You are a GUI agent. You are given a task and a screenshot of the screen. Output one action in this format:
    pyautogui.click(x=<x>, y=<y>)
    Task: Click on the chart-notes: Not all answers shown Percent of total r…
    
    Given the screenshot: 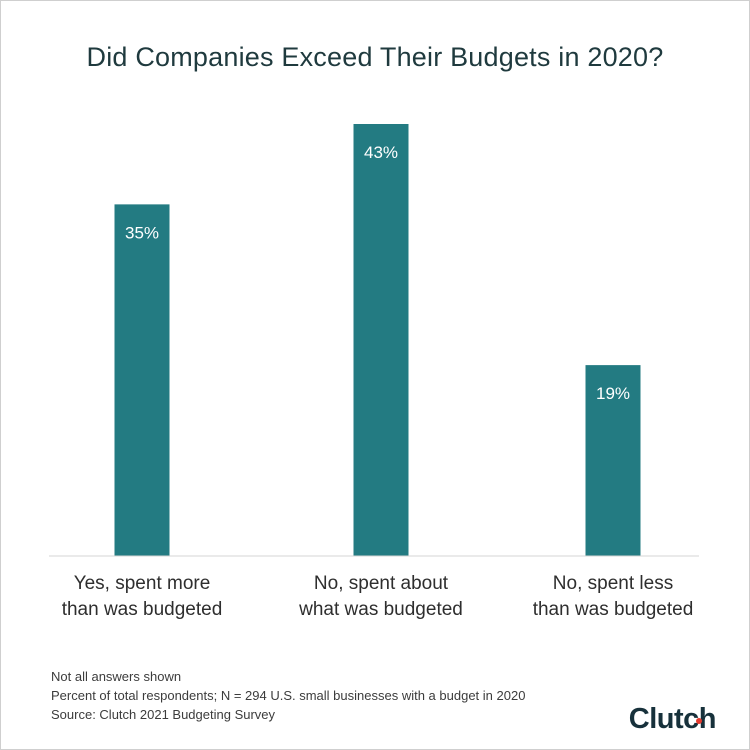 What is the action you would take?
    pyautogui.click(x=288, y=695)
    